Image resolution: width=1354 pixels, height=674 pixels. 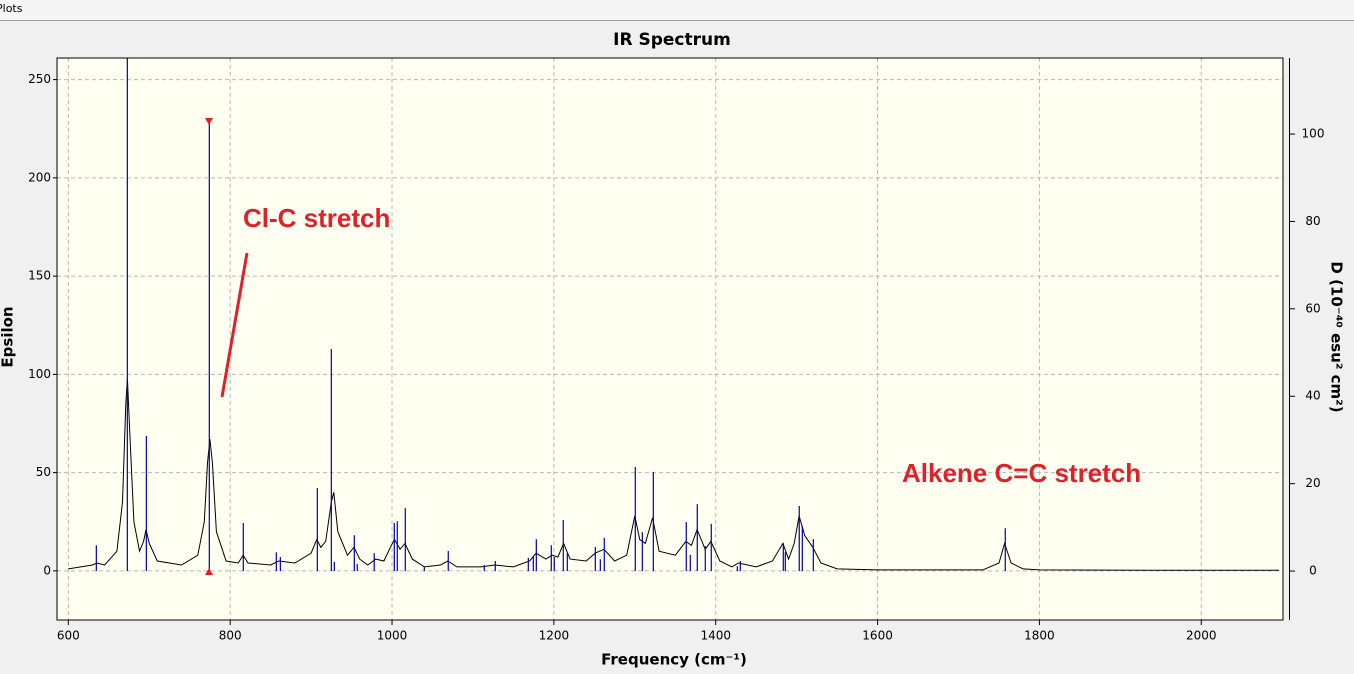 What do you see at coordinates (715, 636) in the screenshot?
I see `x-tick-label: 1400` at bounding box center [715, 636].